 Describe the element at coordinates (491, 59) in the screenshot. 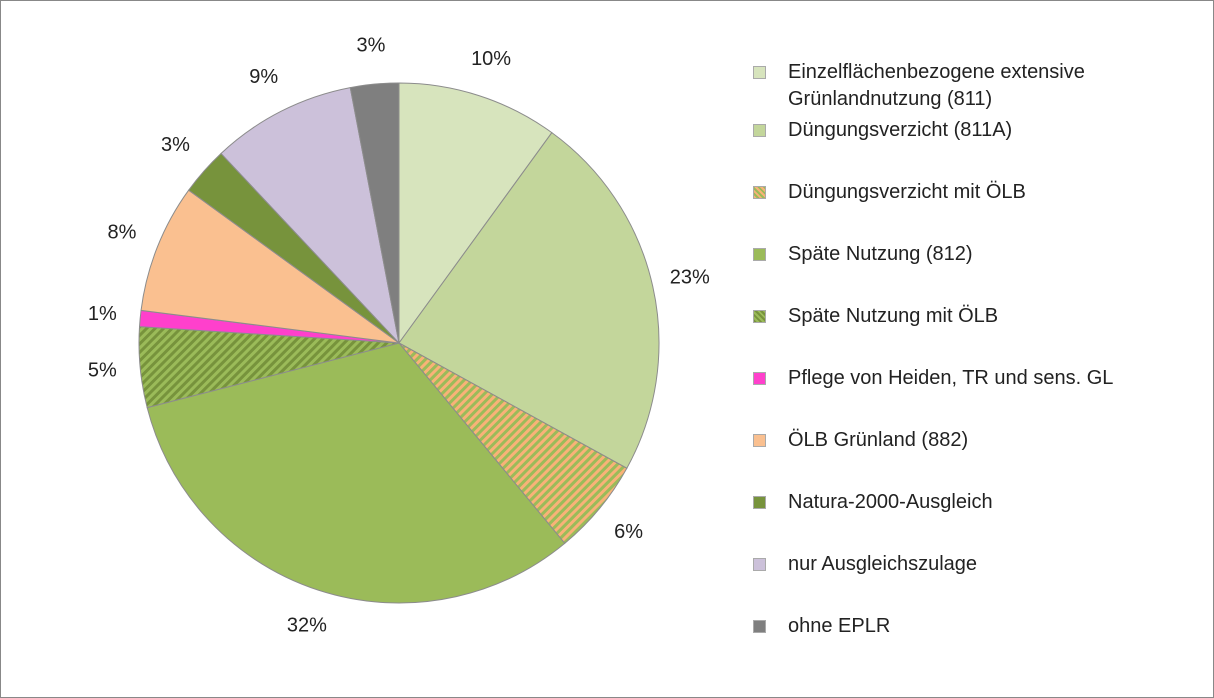

I see `data-label: 10%` at that location.